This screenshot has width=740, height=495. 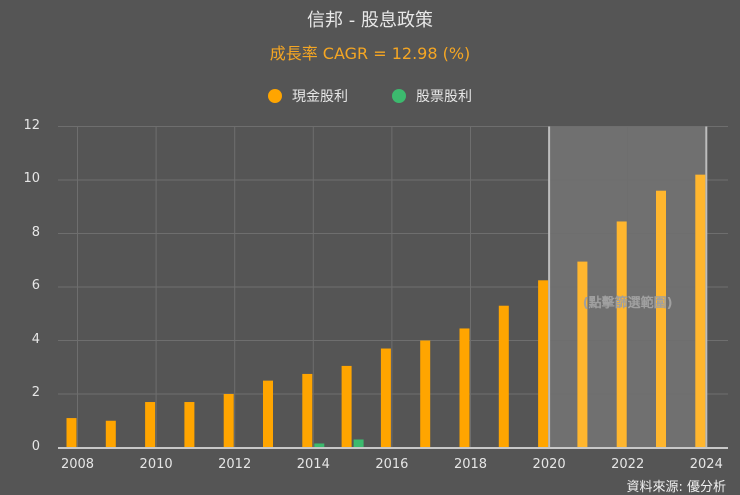 I want to click on legend-item-stock-dividend: 股票股利, so click(x=432, y=96).